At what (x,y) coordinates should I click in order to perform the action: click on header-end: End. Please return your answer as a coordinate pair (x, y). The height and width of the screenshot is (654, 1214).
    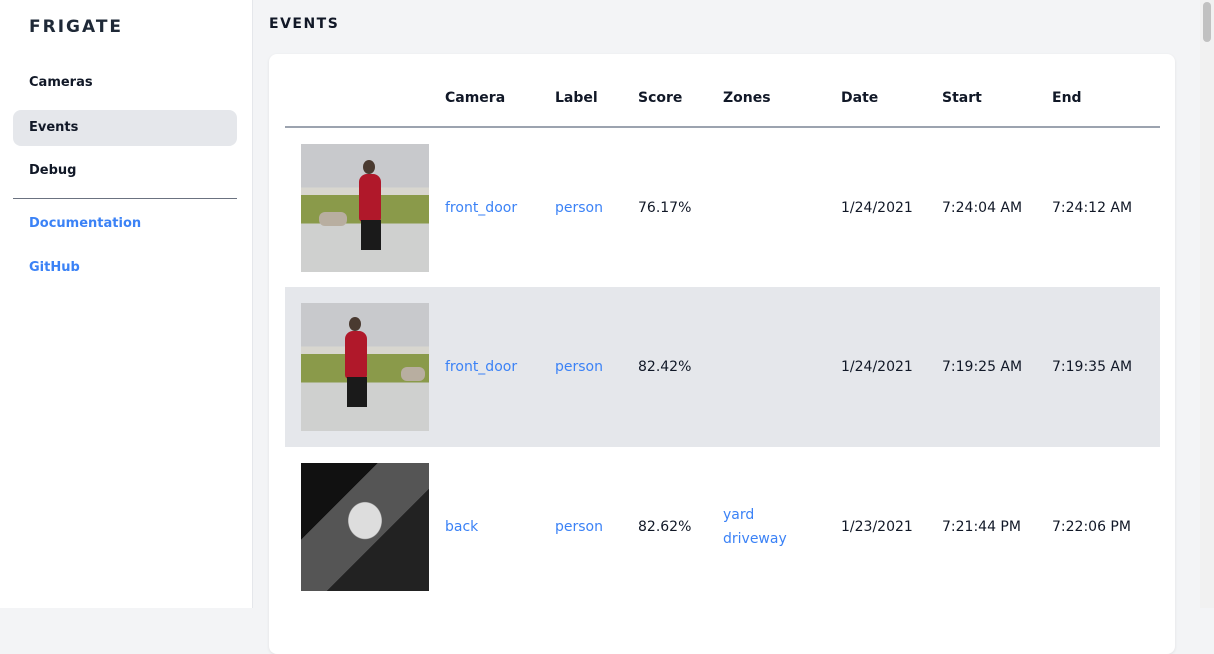
    Looking at the image, I should click on (1106, 99).